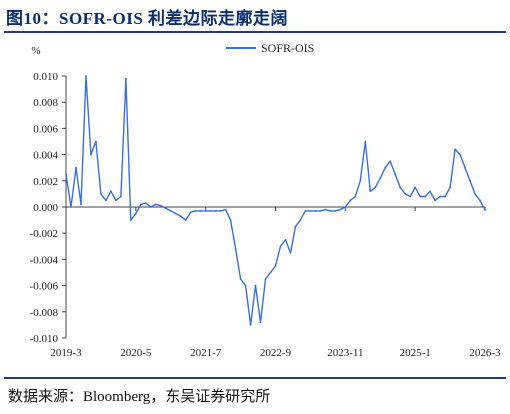 This screenshot has height=414, width=510. I want to click on y-tick-label: 0.008, so click(45, 103).